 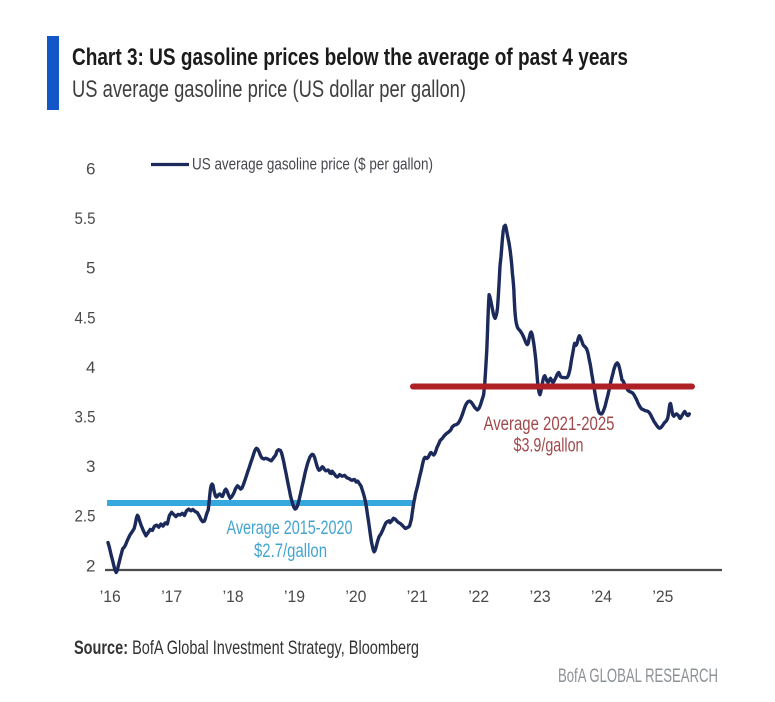 I want to click on svg-text: 3, so click(x=90, y=466).